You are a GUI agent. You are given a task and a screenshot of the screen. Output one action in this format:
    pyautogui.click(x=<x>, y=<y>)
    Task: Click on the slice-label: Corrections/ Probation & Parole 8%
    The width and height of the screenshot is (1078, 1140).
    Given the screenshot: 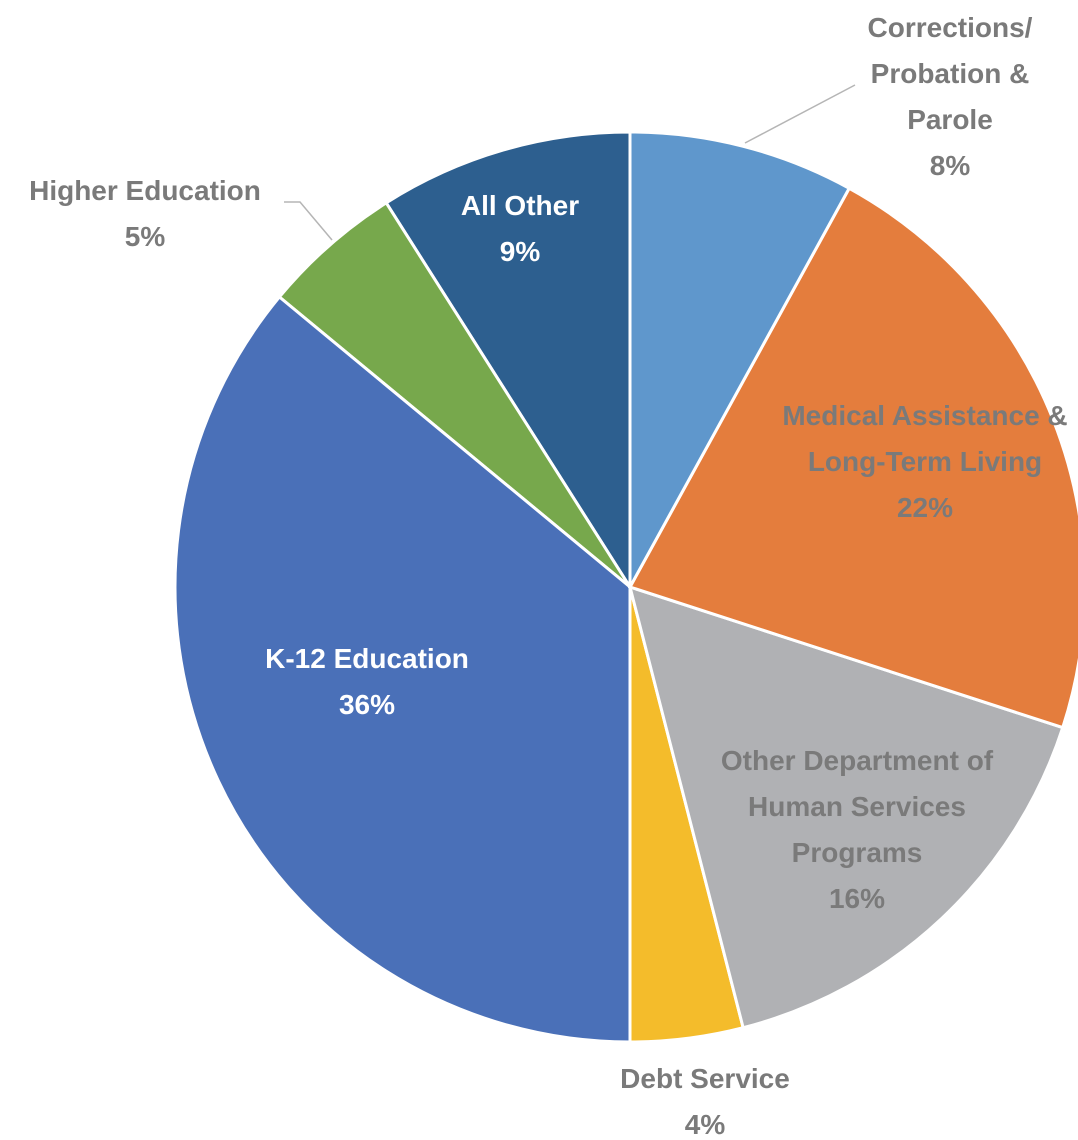 What is the action you would take?
    pyautogui.click(x=950, y=97)
    